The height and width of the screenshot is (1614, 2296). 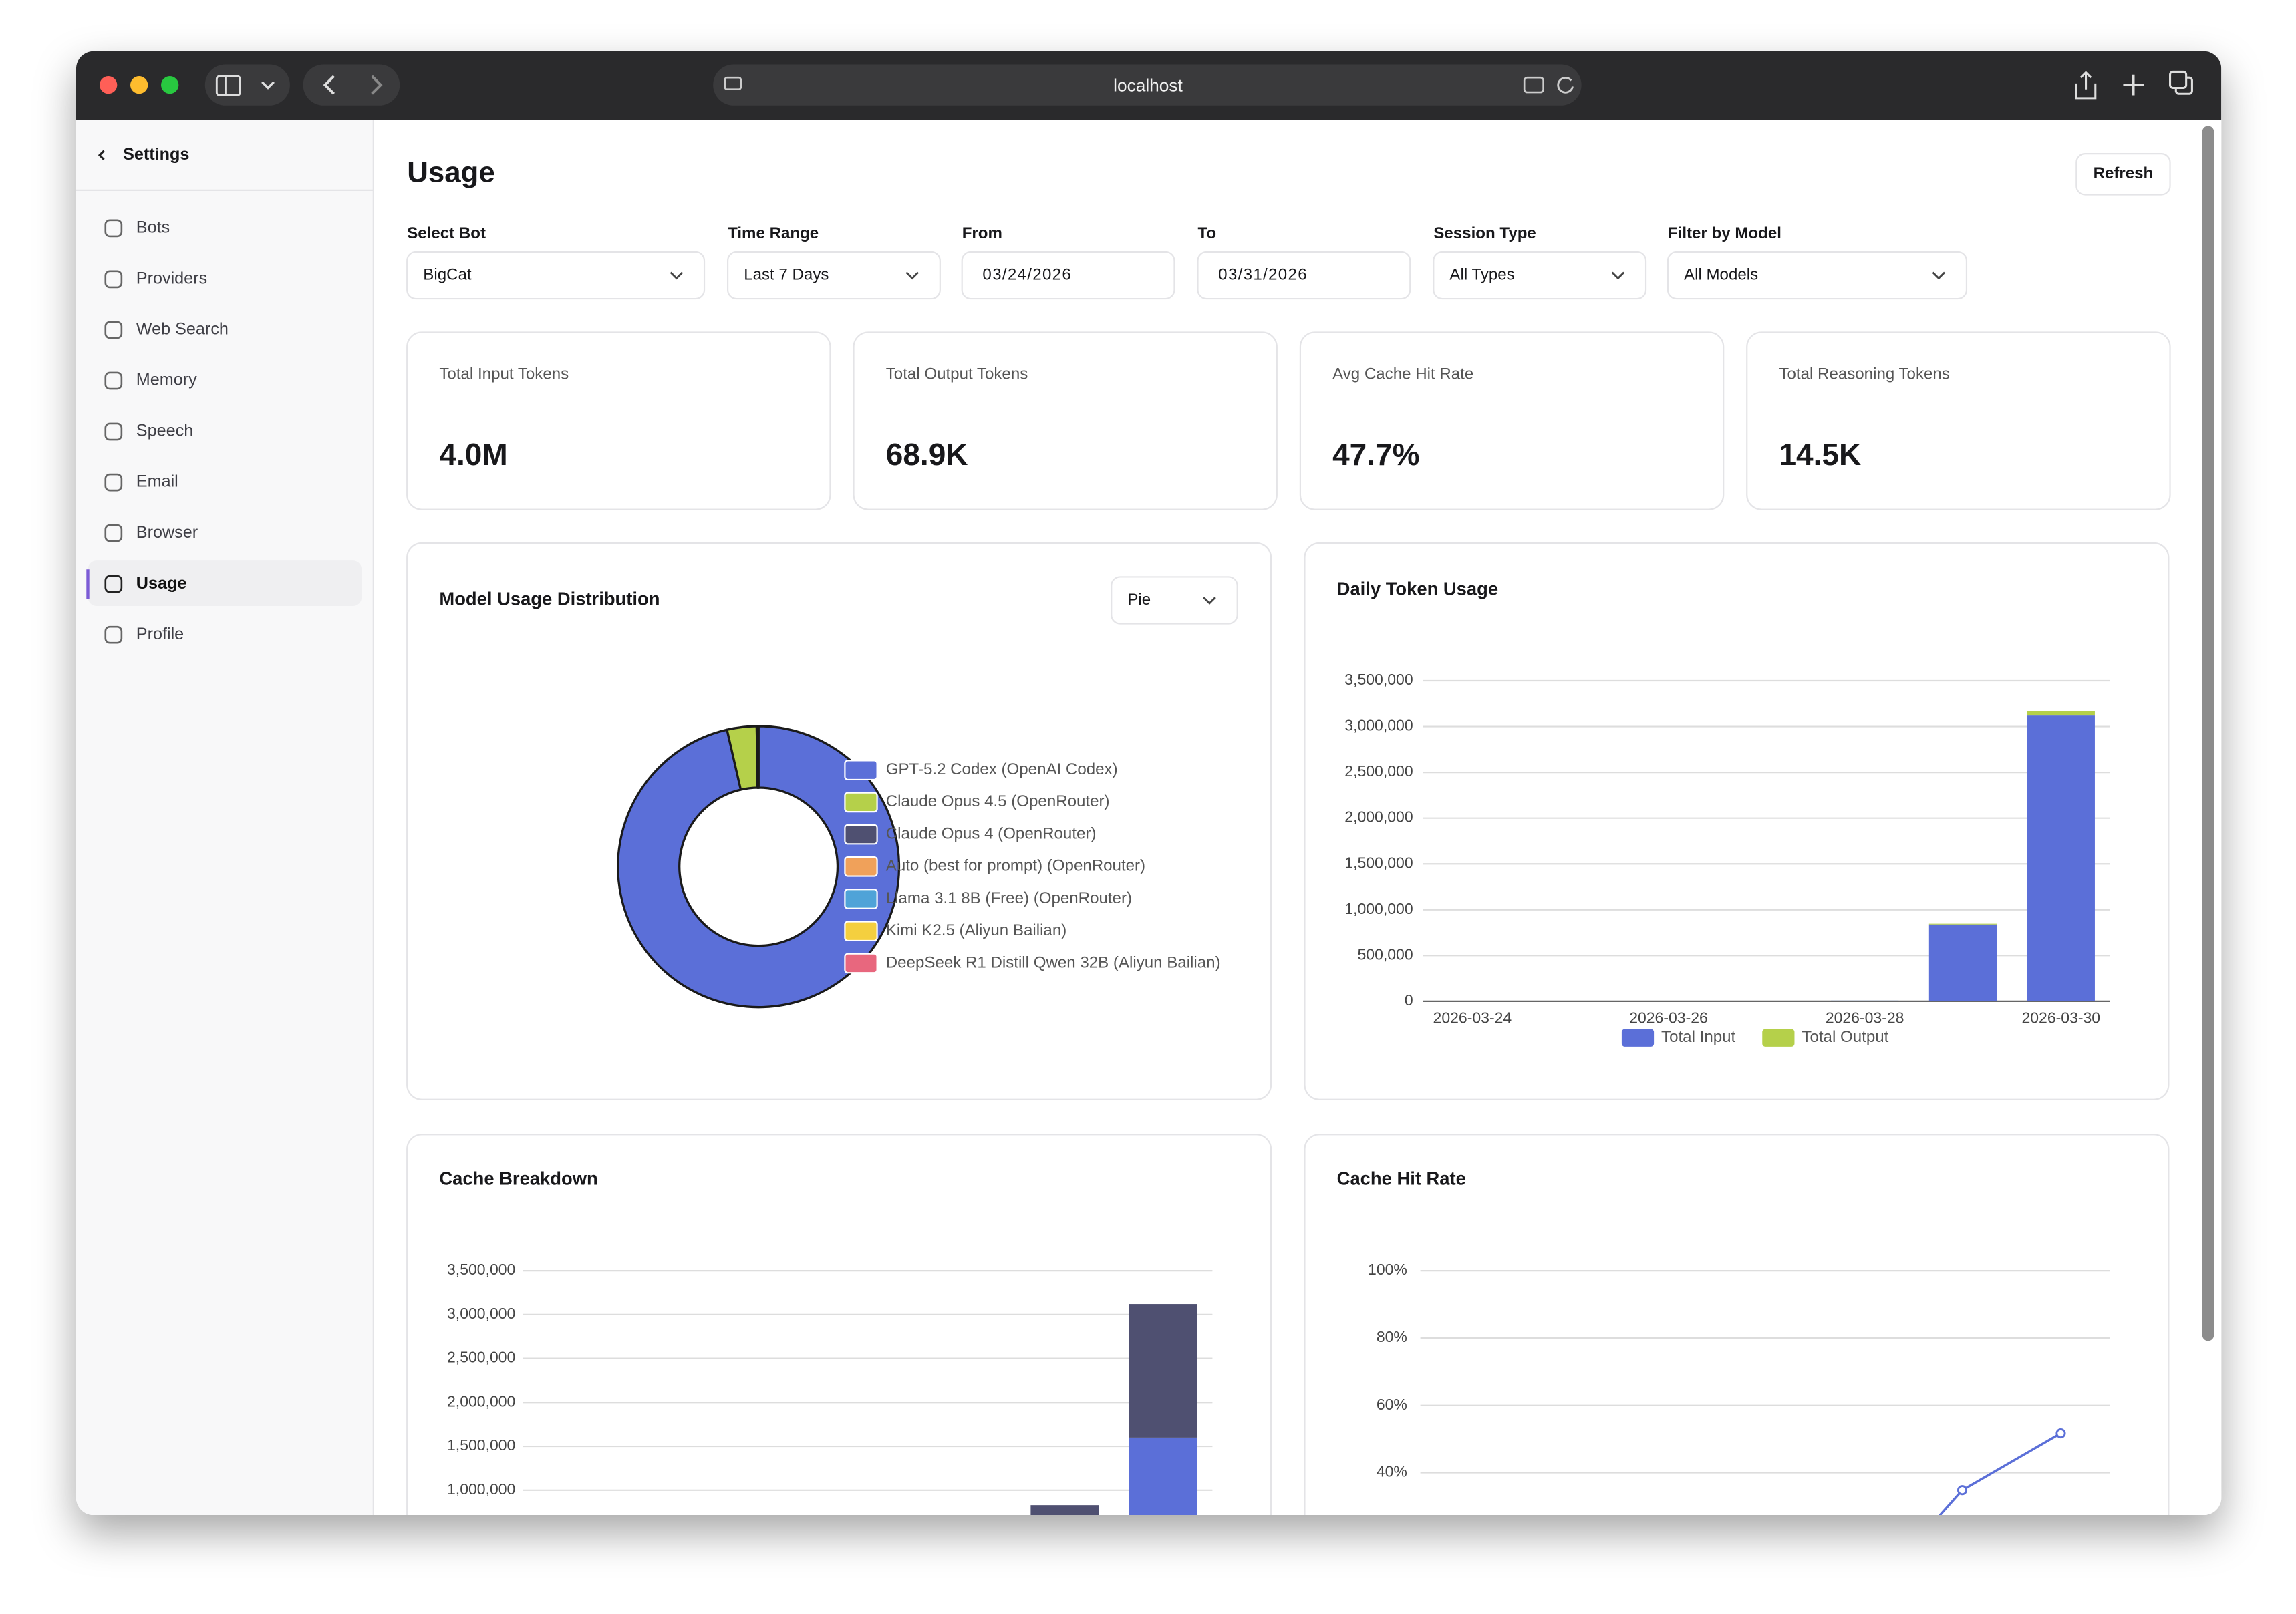 What do you see at coordinates (160, 634) in the screenshot?
I see `nav-item: Profile` at bounding box center [160, 634].